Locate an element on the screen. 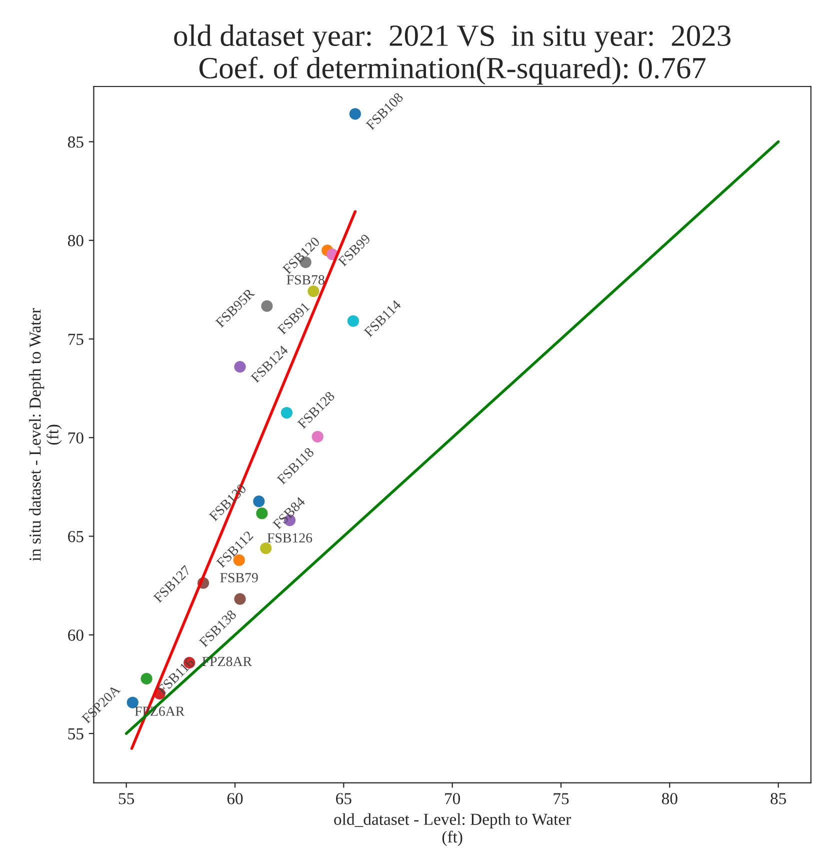 Image resolution: width=815 pixels, height=865 pixels. y-tick-label: 55 is located at coordinates (76, 734).